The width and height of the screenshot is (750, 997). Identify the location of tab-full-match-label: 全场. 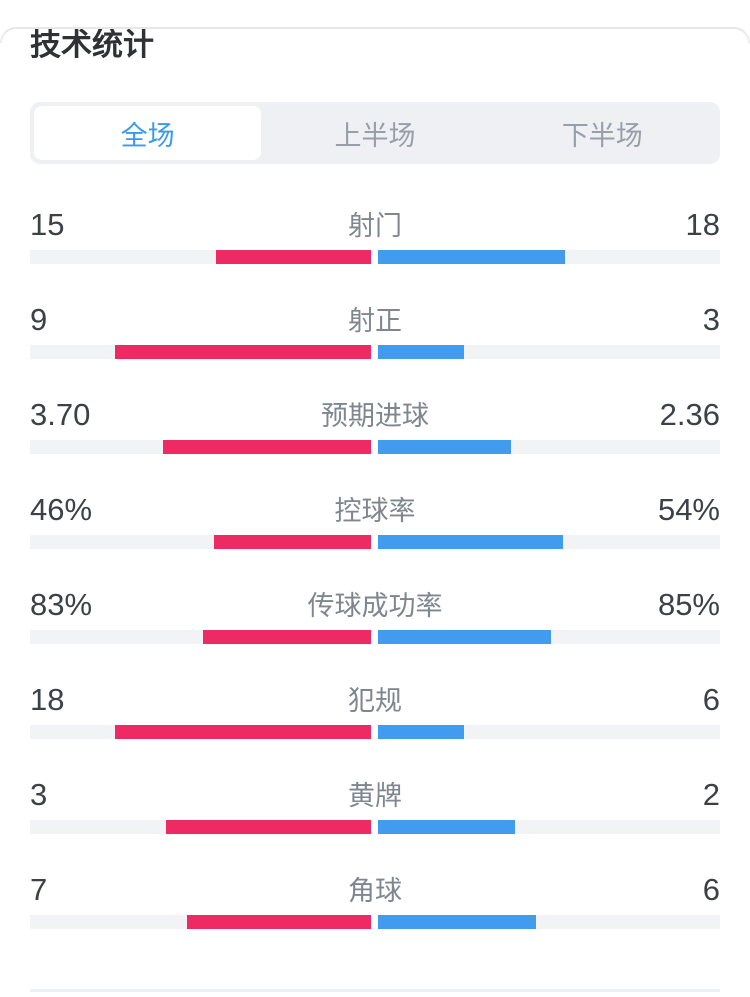
(147, 135).